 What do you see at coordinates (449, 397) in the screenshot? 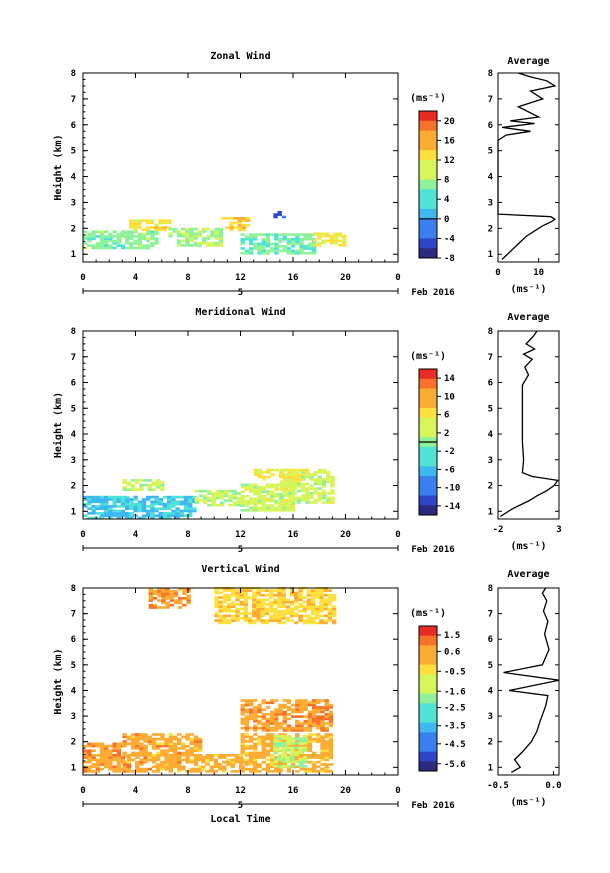
I see `colorbar-tick-label: 10` at bounding box center [449, 397].